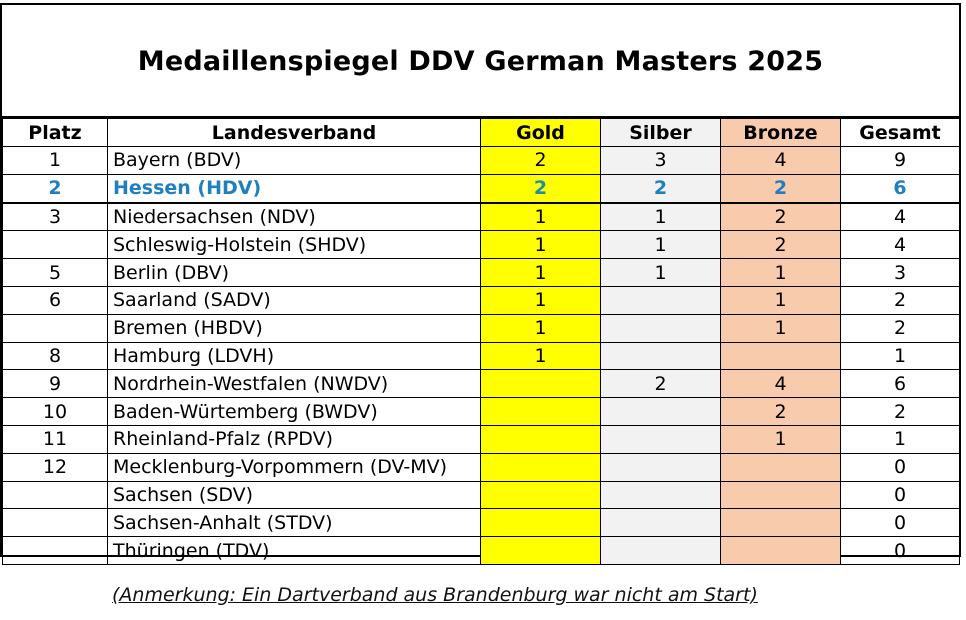 The image size is (966, 620). I want to click on cell-platz: 1, so click(55, 160).